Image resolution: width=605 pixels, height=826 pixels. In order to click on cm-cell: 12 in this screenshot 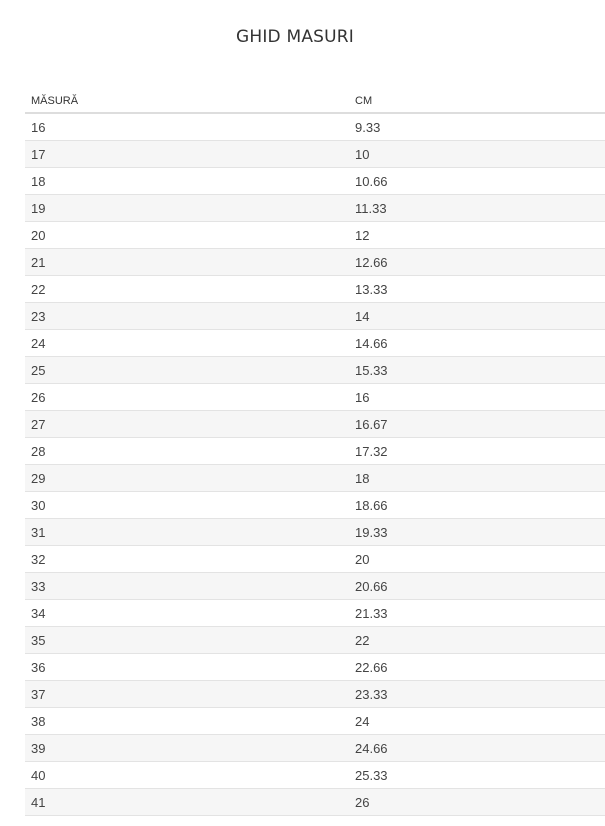, I will do `click(477, 235)`.